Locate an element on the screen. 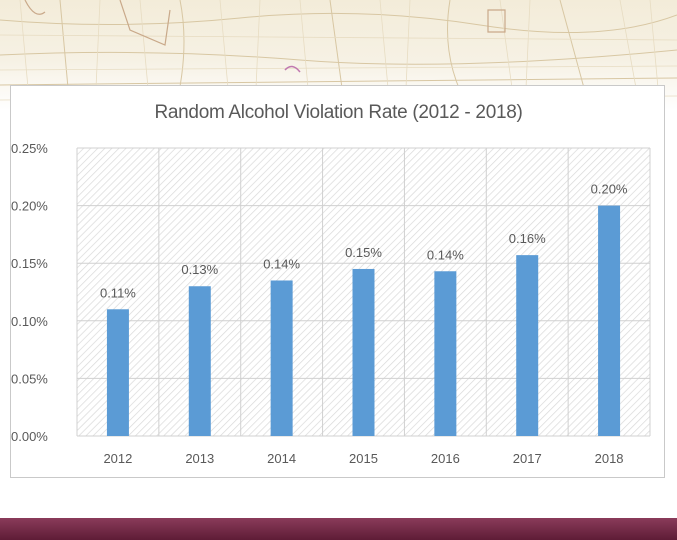  data-label: 0.15% is located at coordinates (363, 252).